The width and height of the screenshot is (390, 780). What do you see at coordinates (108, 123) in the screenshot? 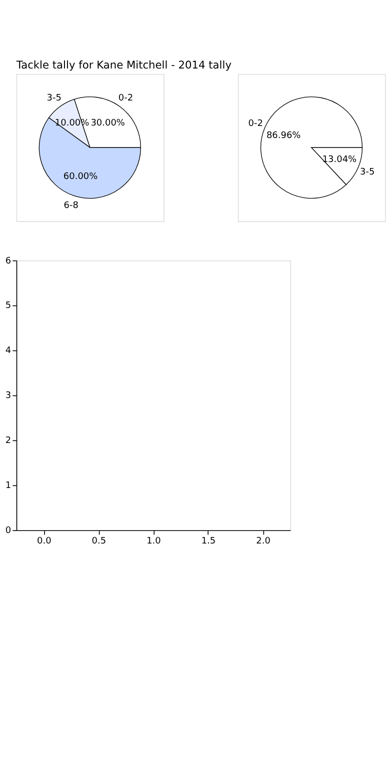
I see `data-label: 30.00%` at bounding box center [108, 123].